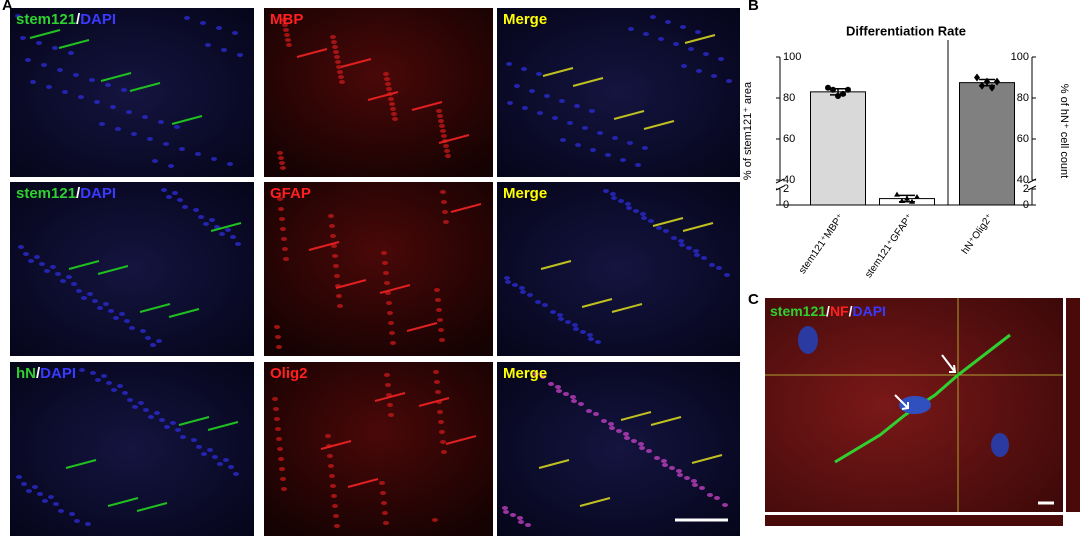 The width and height of the screenshot is (1084, 547). Describe the element at coordinates (792, 57) in the screenshot. I see `y-tick-label: 100` at that location.